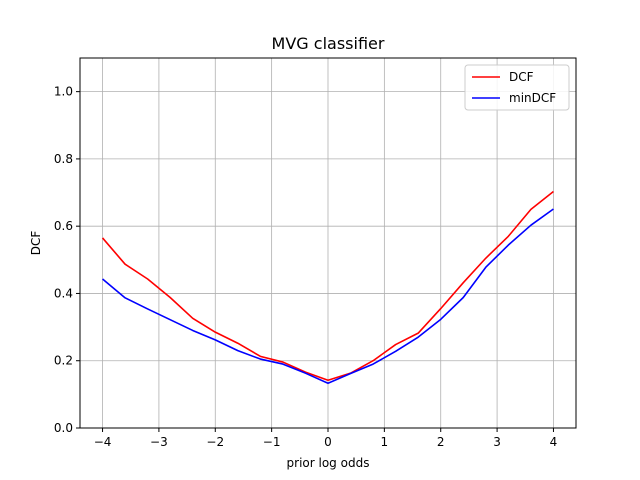 The height and width of the screenshot is (480, 640). I want to click on y-tick-label: 0.0, so click(63, 428).